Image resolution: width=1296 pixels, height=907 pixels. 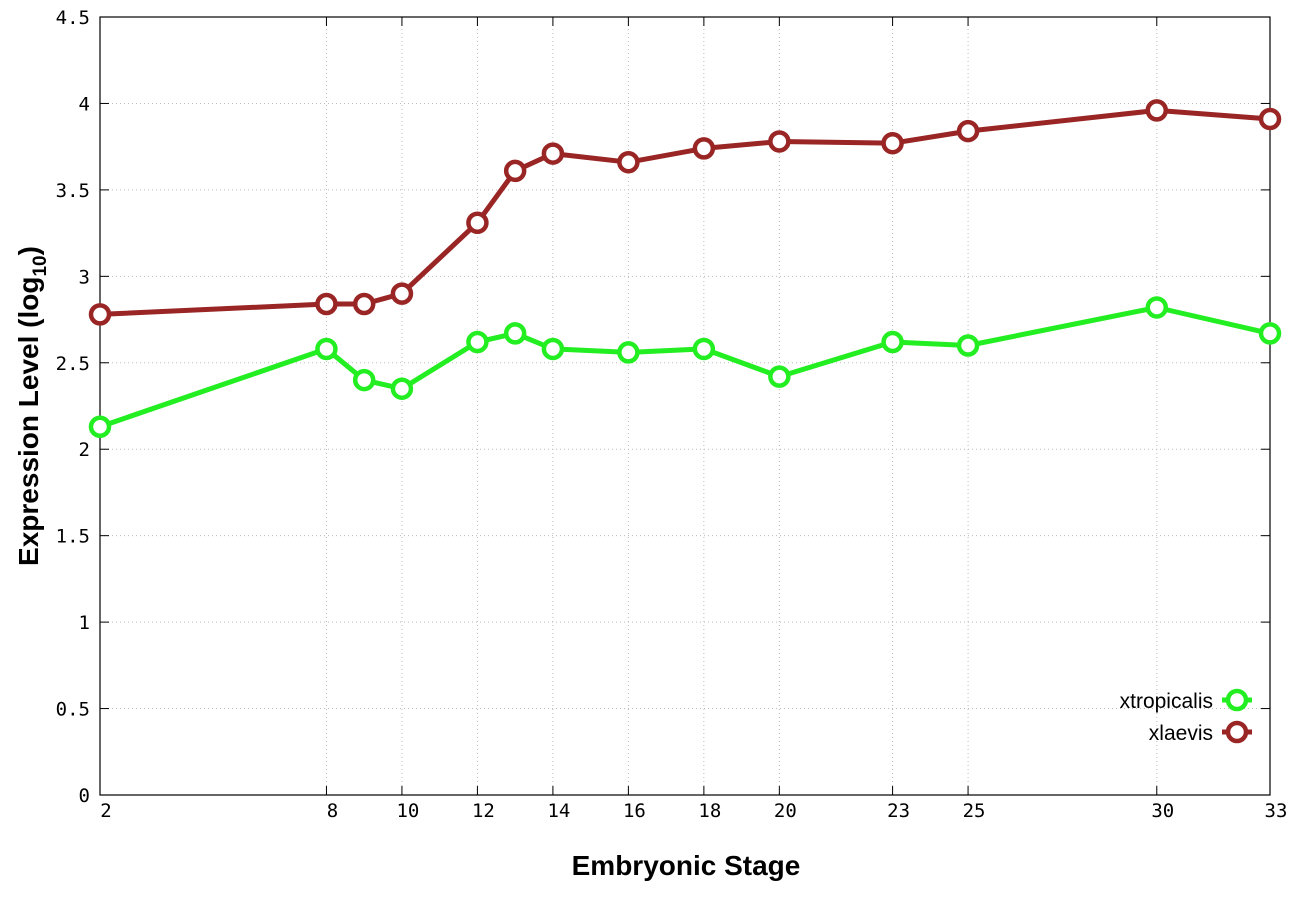 I want to click on series-line-xtropicalis, so click(x=685, y=367).